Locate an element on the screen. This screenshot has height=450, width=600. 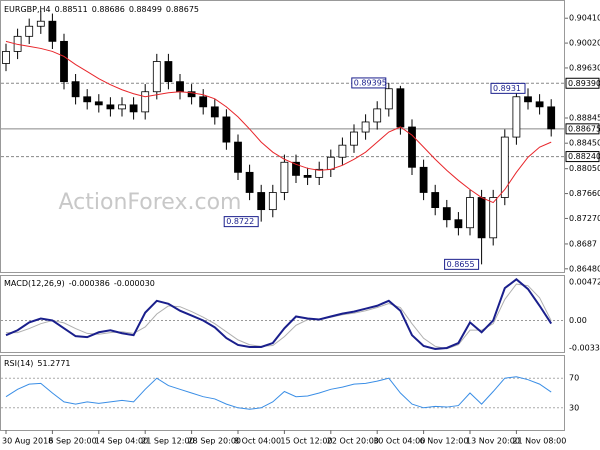
y-tick-label: 0.88050 is located at coordinates (584, 168).